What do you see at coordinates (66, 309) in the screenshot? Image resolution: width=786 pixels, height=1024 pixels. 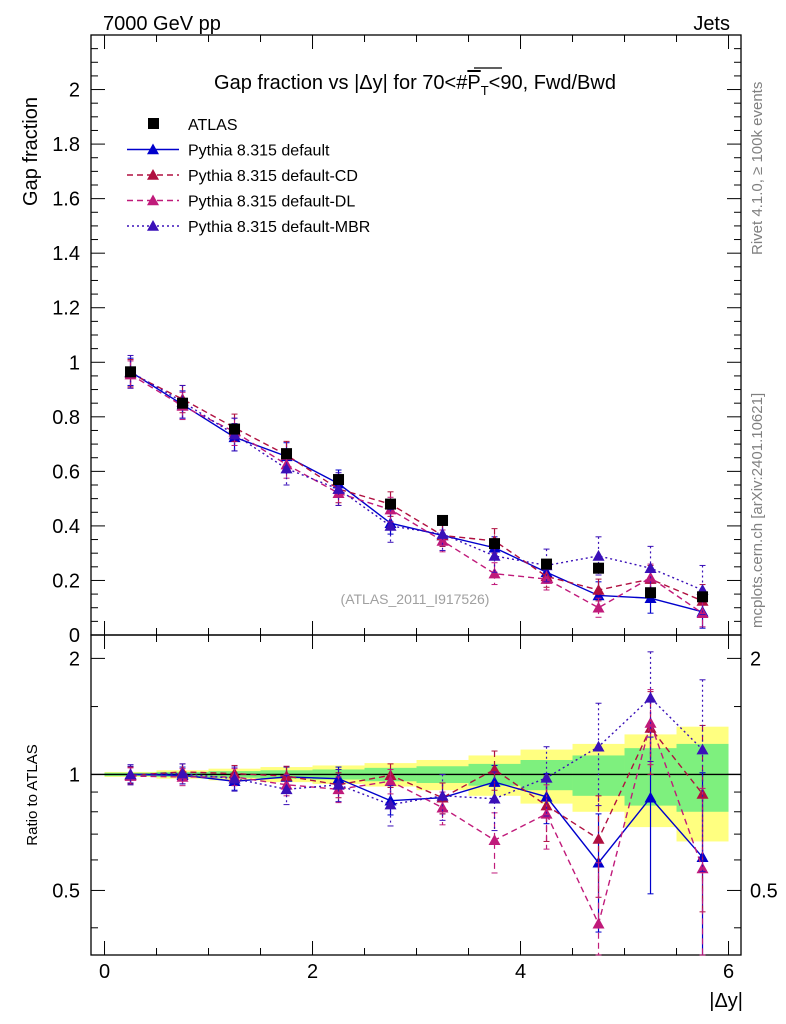 I see `main-ytick-label: 1.2` at bounding box center [66, 309].